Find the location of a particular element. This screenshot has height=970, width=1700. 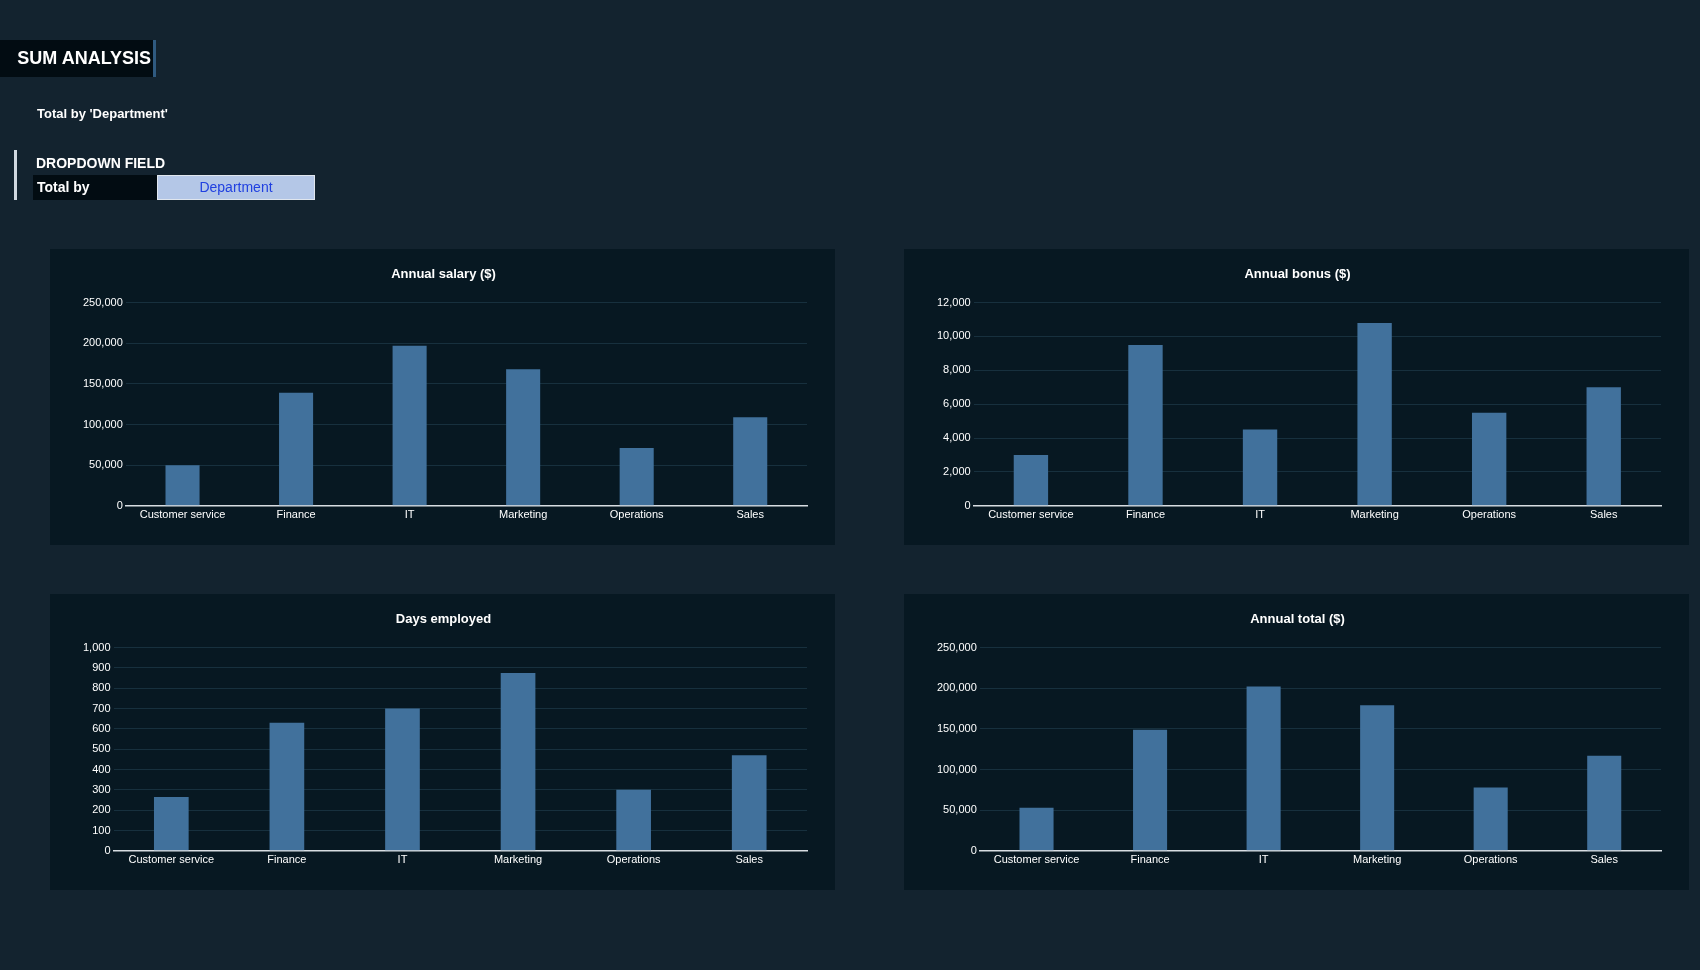

y-tick-label: 600 is located at coordinates (101, 727).